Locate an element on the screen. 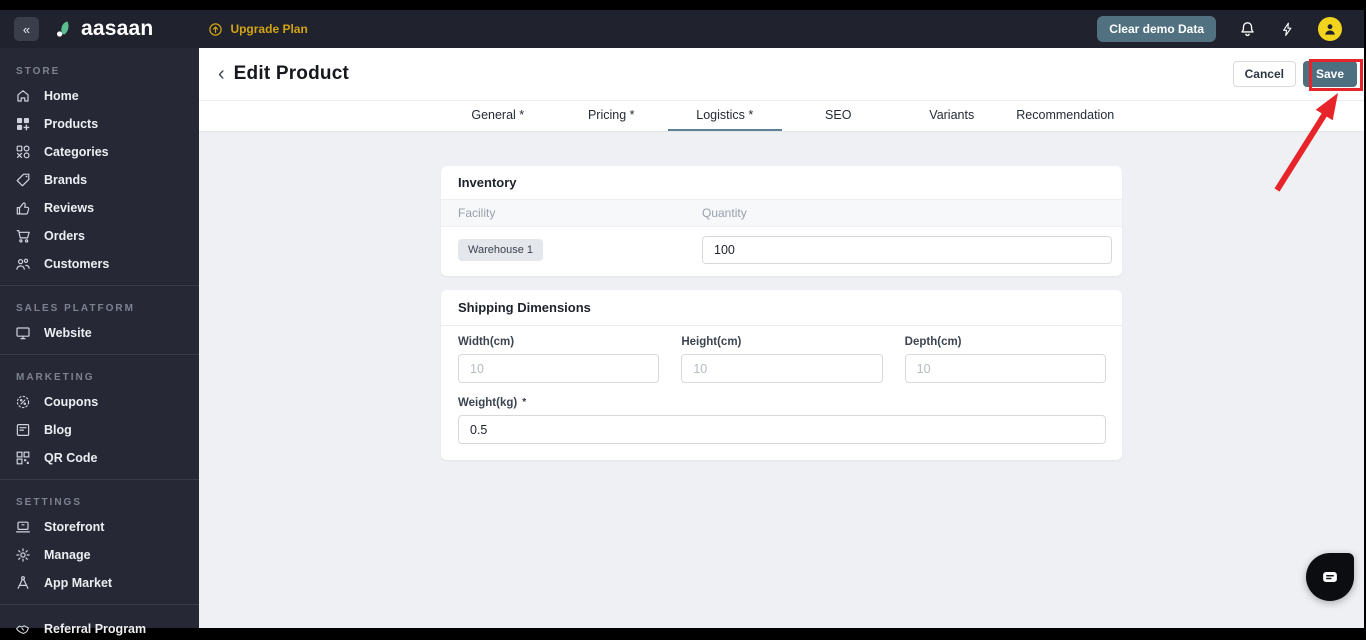 This screenshot has width=1366, height=640. user-avatar-icon is located at coordinates (1330, 29).